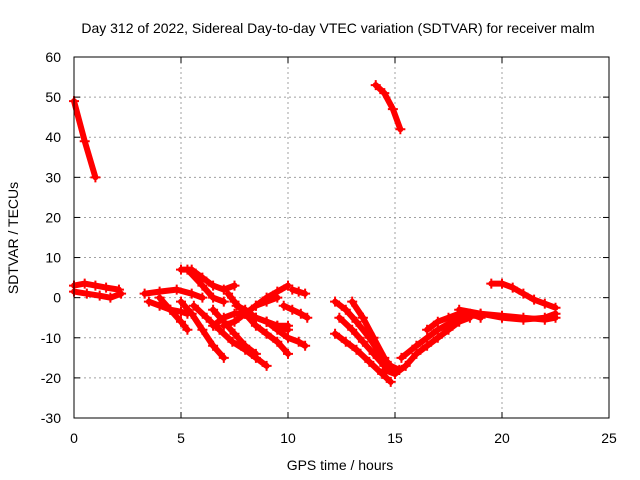 This screenshot has width=640, height=480. What do you see at coordinates (53, 137) in the screenshot?
I see `y-tick-label: 40` at bounding box center [53, 137].